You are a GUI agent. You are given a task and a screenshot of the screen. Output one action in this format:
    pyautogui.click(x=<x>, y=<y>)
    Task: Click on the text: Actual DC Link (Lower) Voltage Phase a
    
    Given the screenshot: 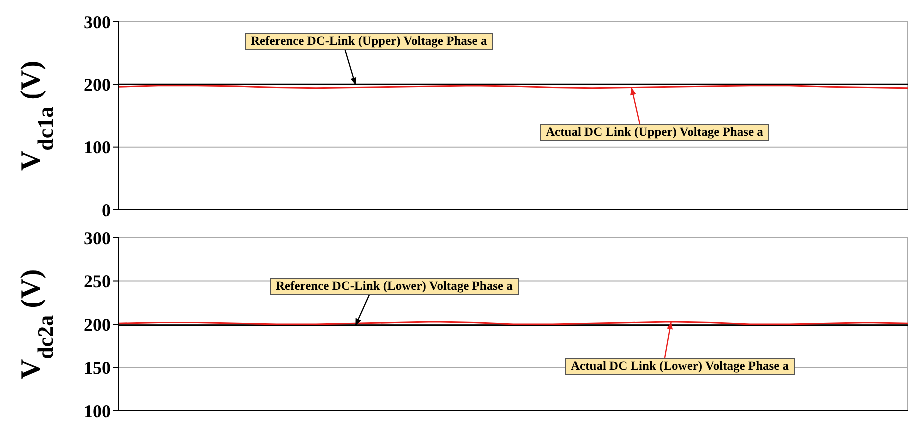 What is the action you would take?
    pyautogui.click(x=680, y=366)
    